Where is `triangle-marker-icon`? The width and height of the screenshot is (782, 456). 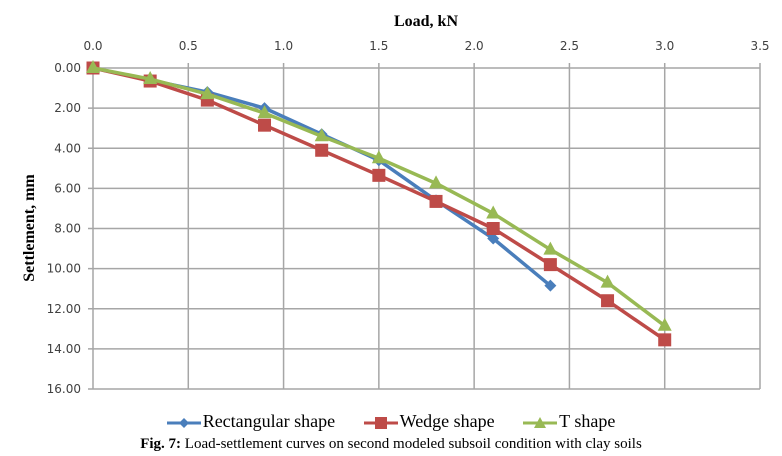
triangle-marker-icon is located at coordinates (540, 423).